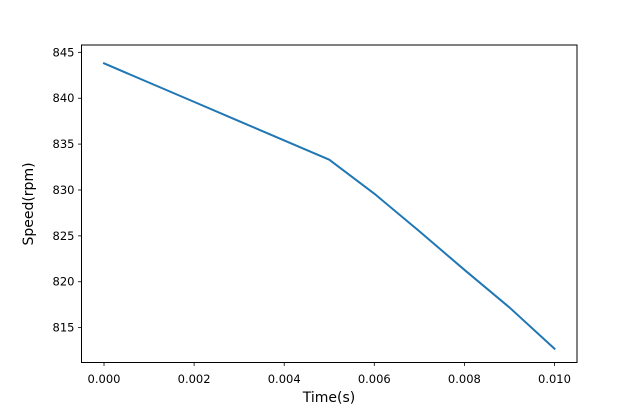 The height and width of the screenshot is (409, 640). What do you see at coordinates (104, 379) in the screenshot?
I see `x-tick-label: 0.000` at bounding box center [104, 379].